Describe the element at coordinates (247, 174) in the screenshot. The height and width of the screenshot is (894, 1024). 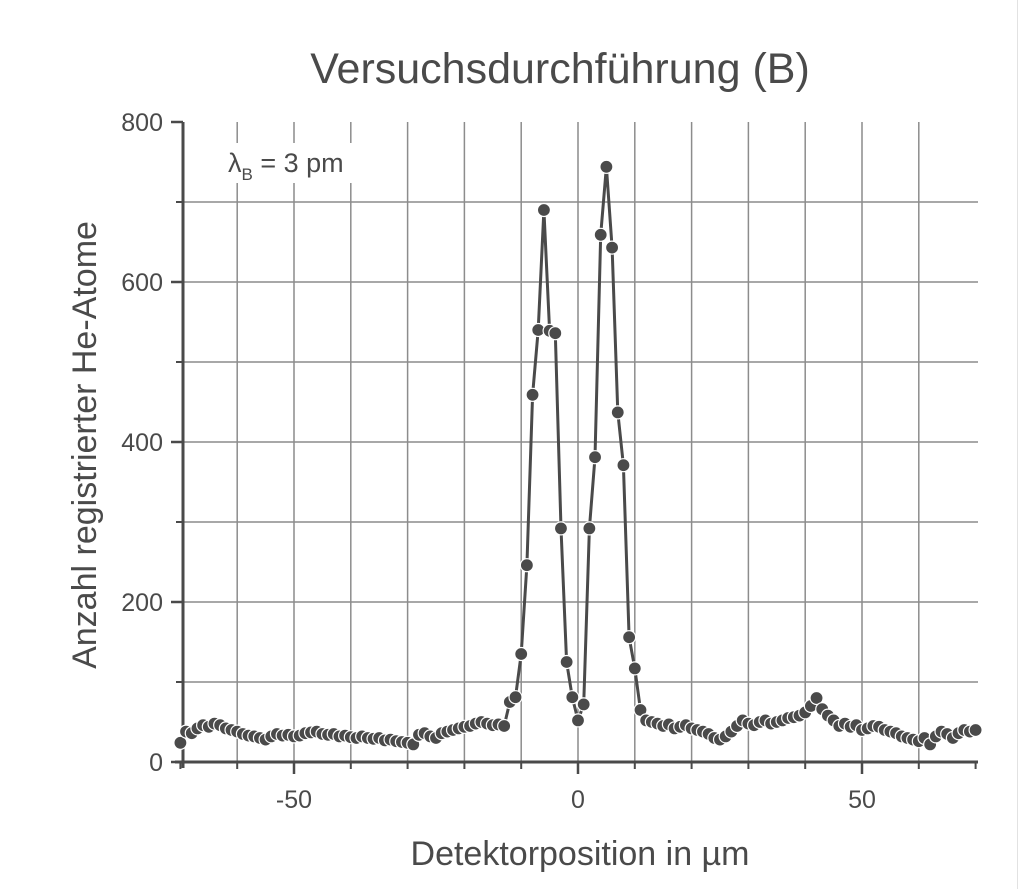
I see `lambda-subscript: B` at that location.